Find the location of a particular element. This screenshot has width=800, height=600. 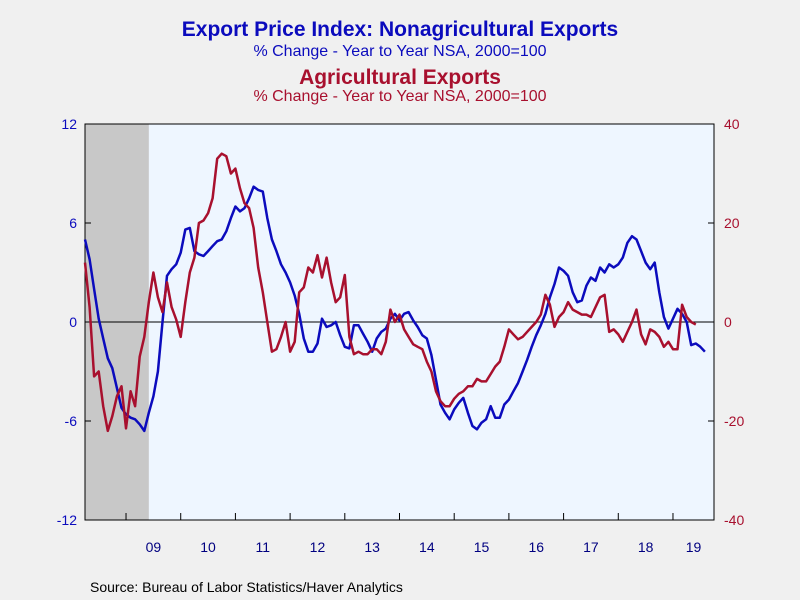

left-axis-tick-label: -12 is located at coordinates (67, 520).